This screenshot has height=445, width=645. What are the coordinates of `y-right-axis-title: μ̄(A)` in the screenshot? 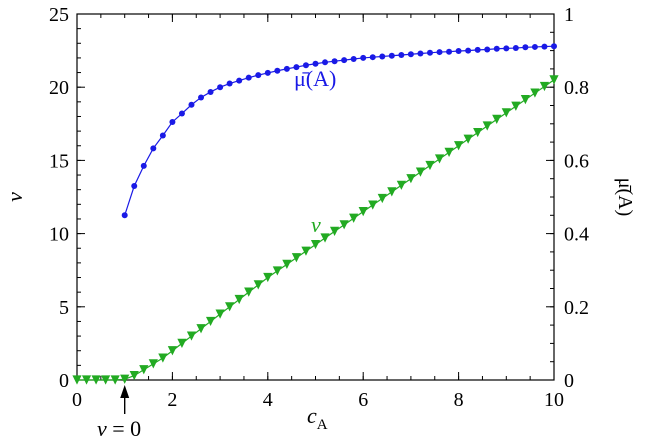 It's located at (625, 197).